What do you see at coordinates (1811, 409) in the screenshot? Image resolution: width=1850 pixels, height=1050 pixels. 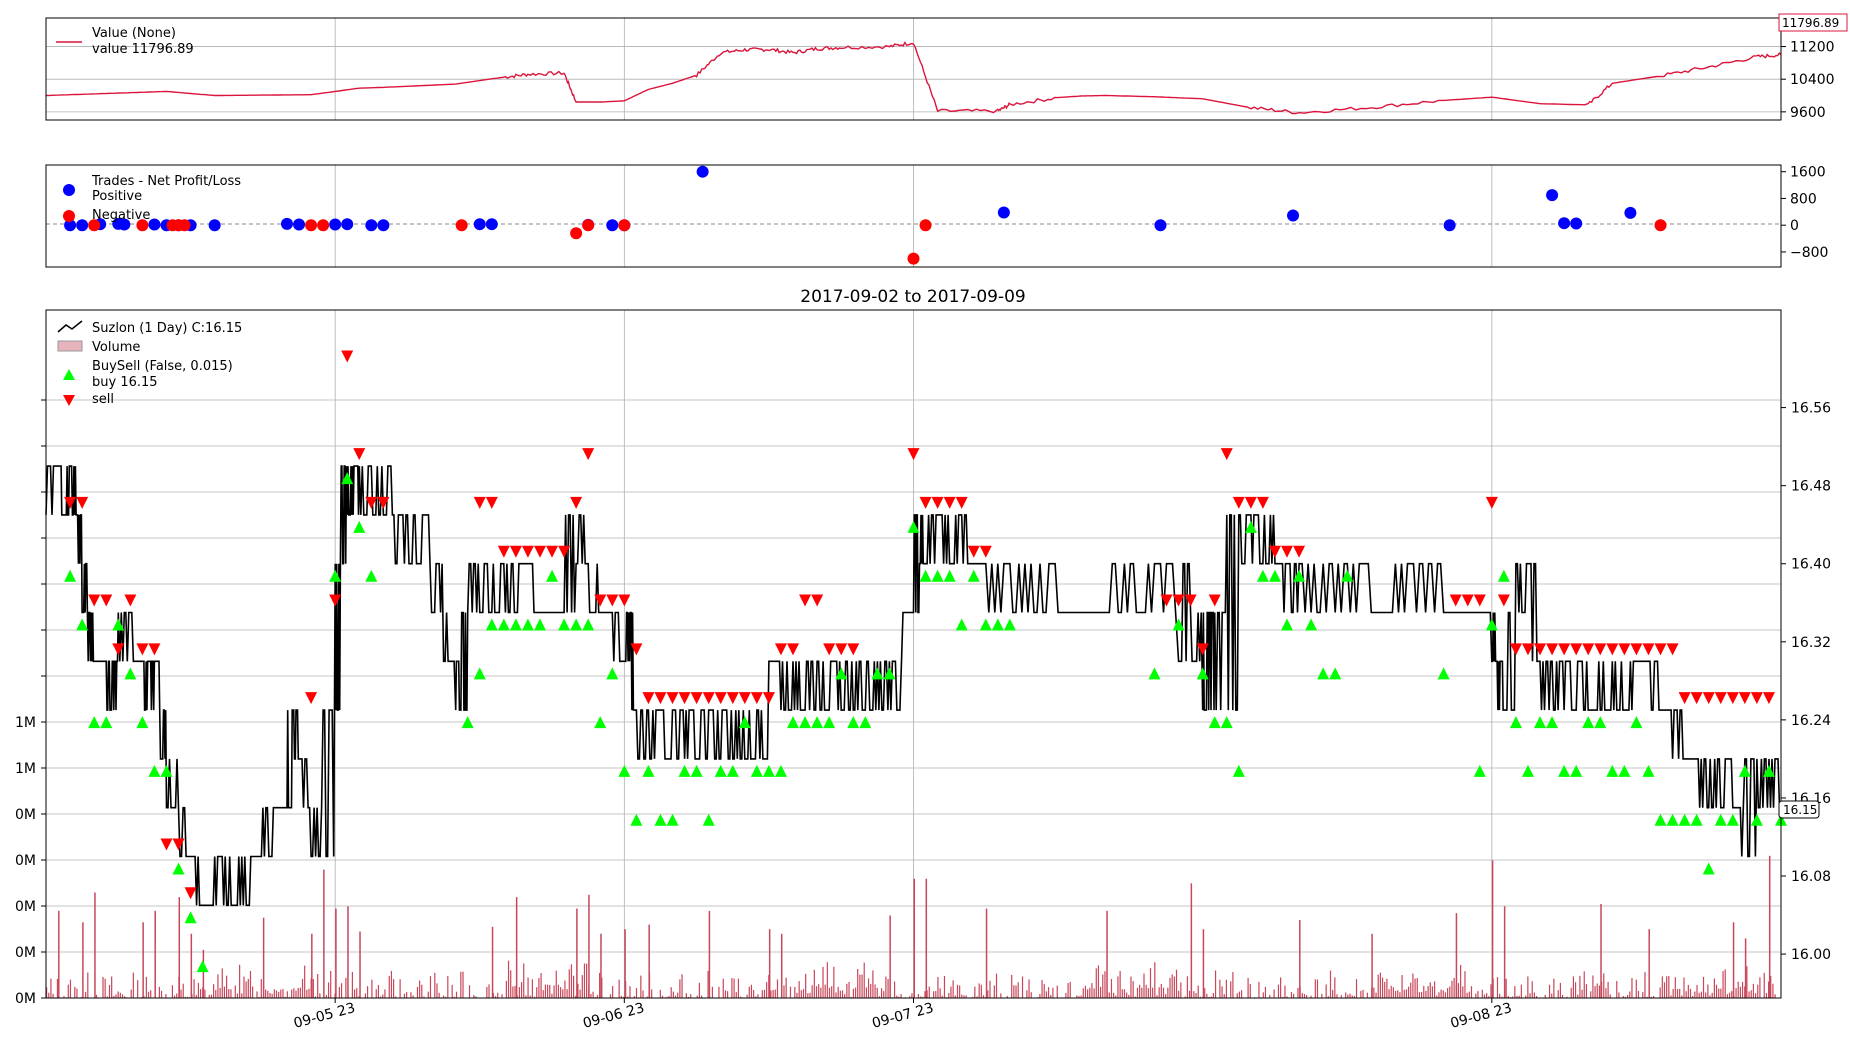 I see `price-ytick-label-7: 16.56` at bounding box center [1811, 409].